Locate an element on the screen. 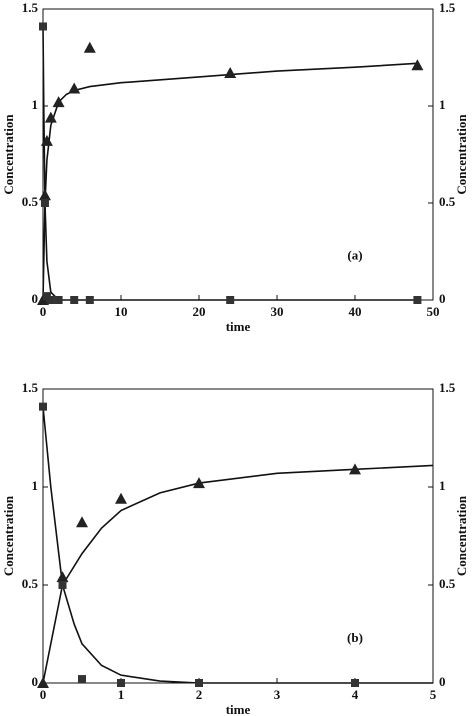 The width and height of the screenshot is (474, 716). x-tick-label: 30 is located at coordinates (277, 311).